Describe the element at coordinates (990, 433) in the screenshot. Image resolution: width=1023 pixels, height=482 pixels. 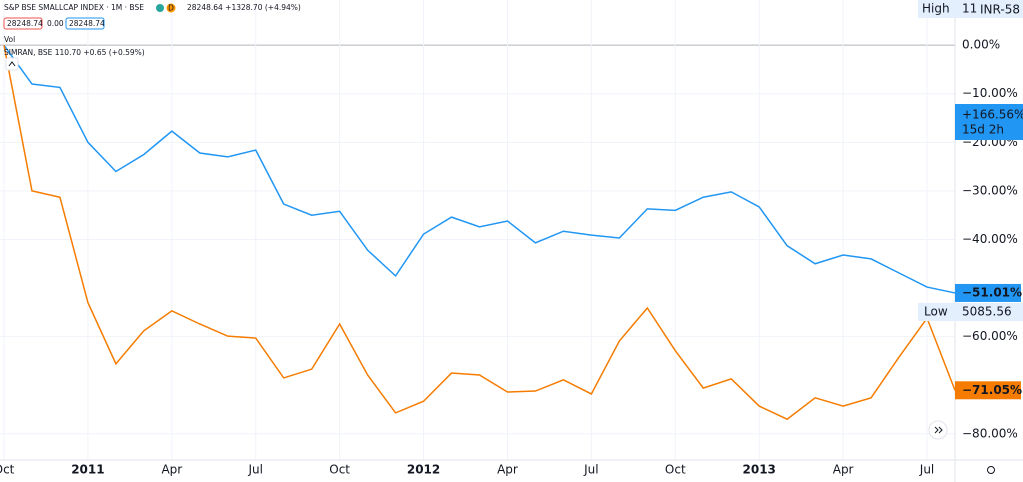
I see `y-tick-label: −80.00%` at that location.